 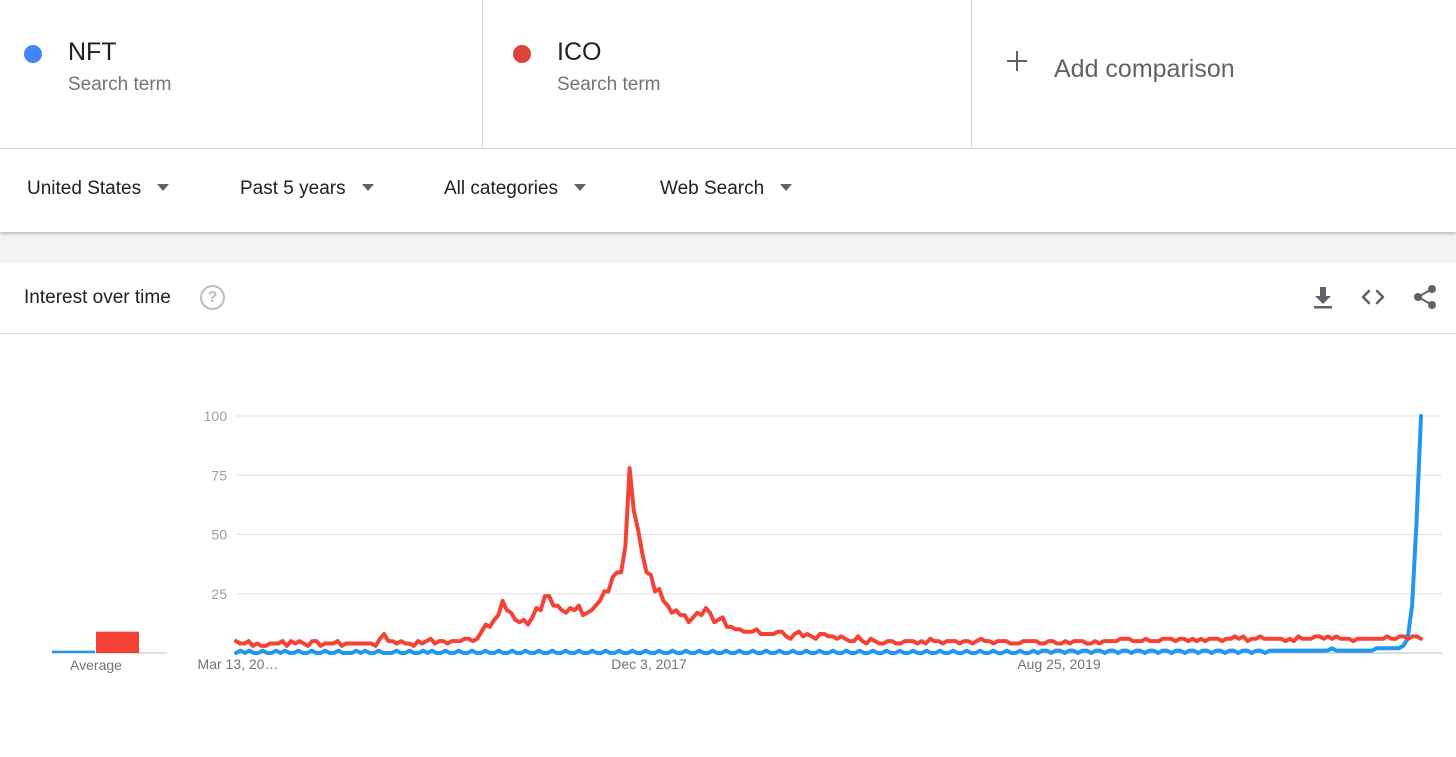 I want to click on period-dropdown: Past 5 years, so click(x=307, y=189).